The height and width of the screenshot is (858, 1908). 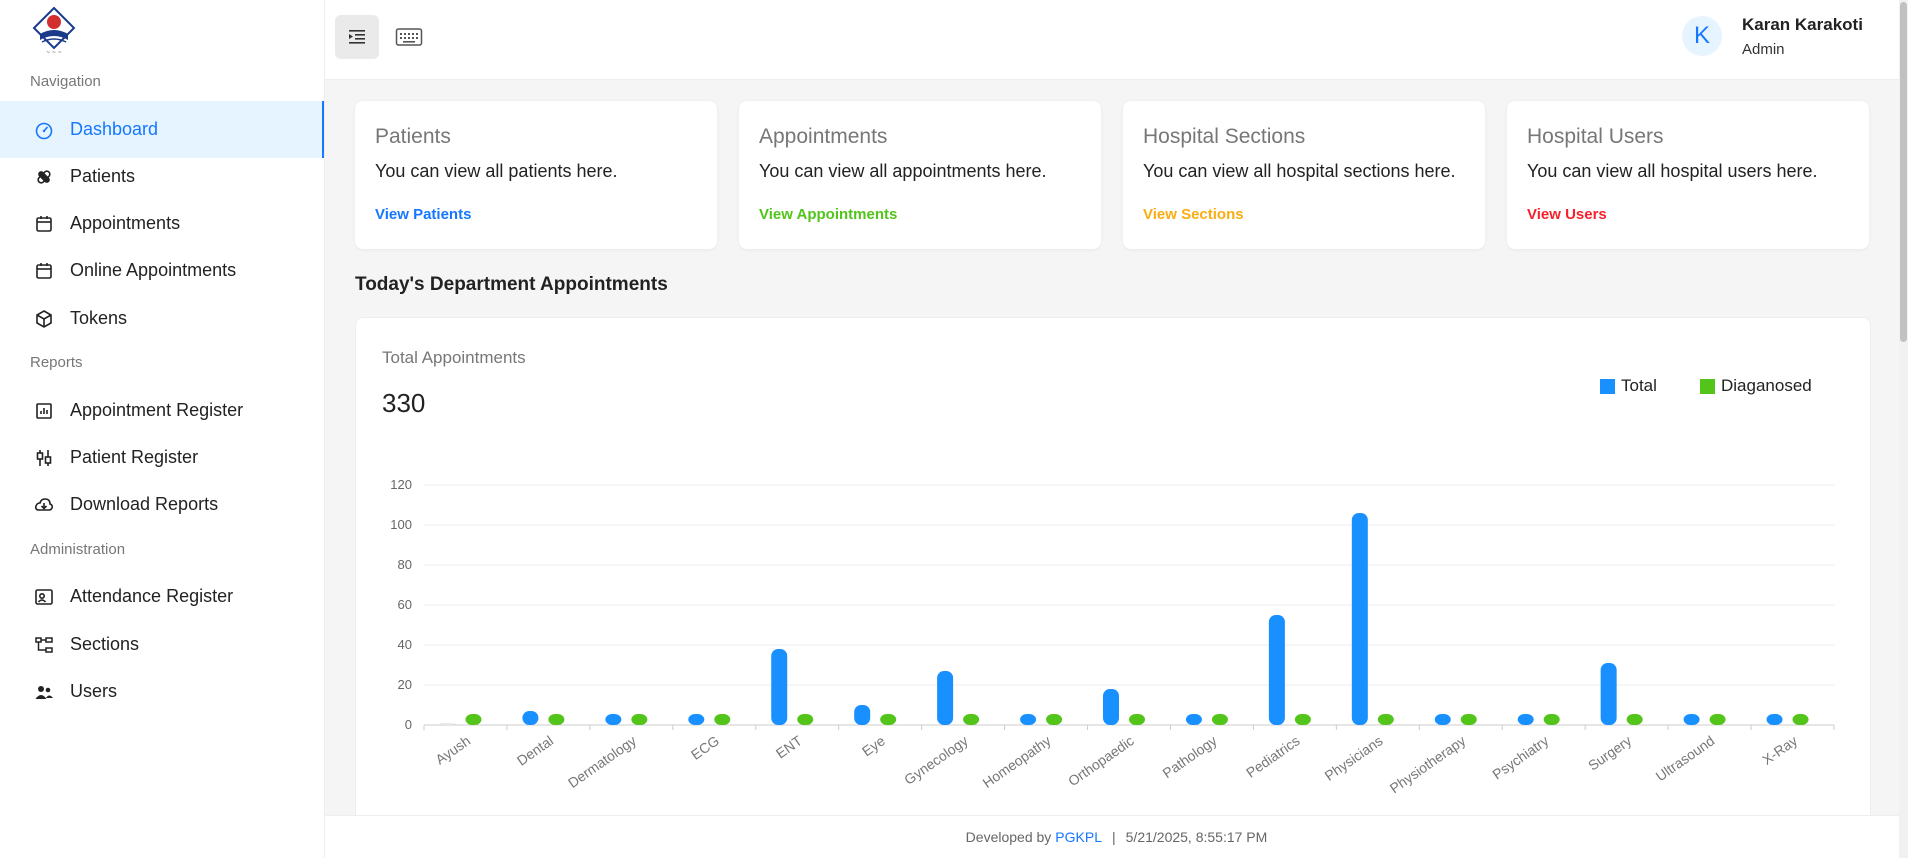 I want to click on legend-swatch-diagnosed, so click(x=1707, y=386).